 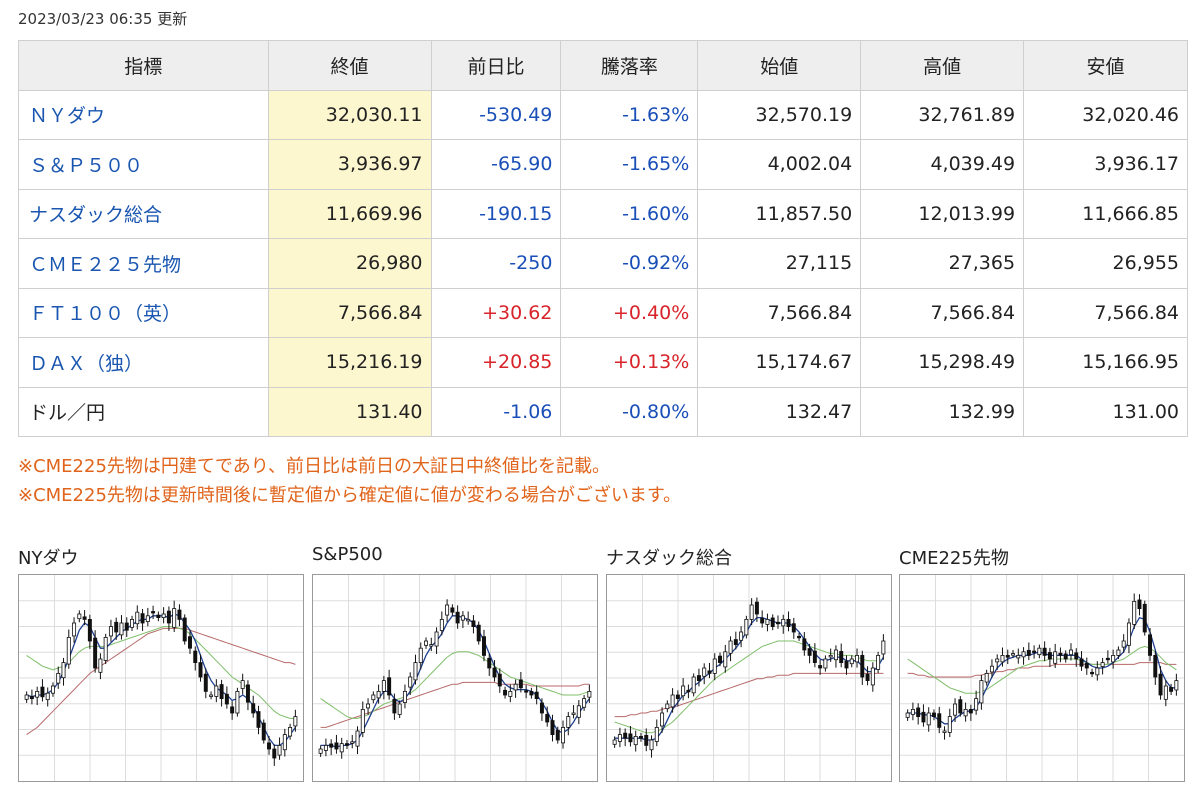 I want to click on ma-short-line, so click(x=1042, y=670).